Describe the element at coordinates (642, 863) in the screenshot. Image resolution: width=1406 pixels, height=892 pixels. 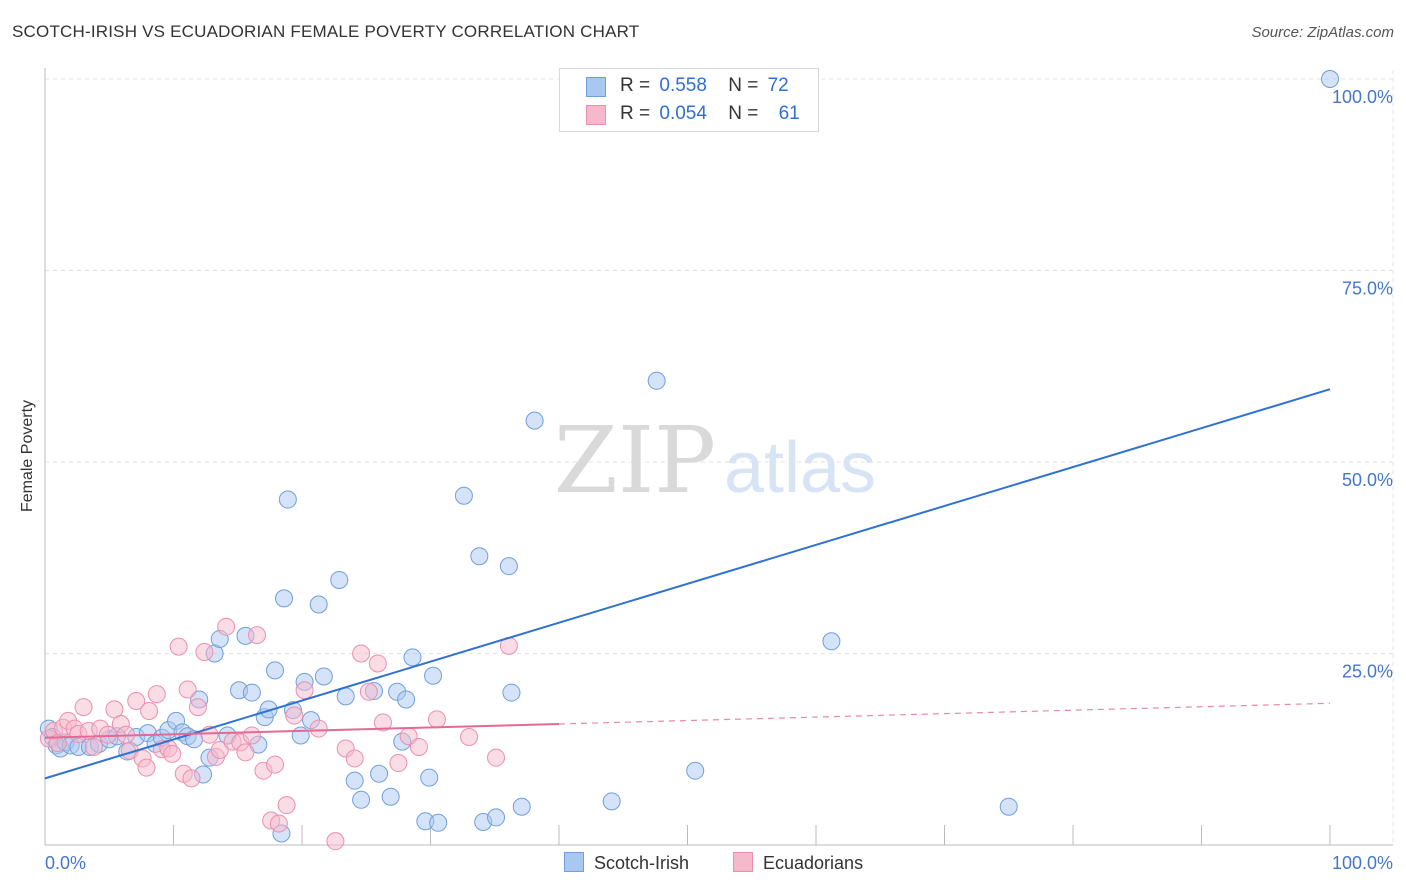
I see `series-name: Scotch-Irish` at that location.